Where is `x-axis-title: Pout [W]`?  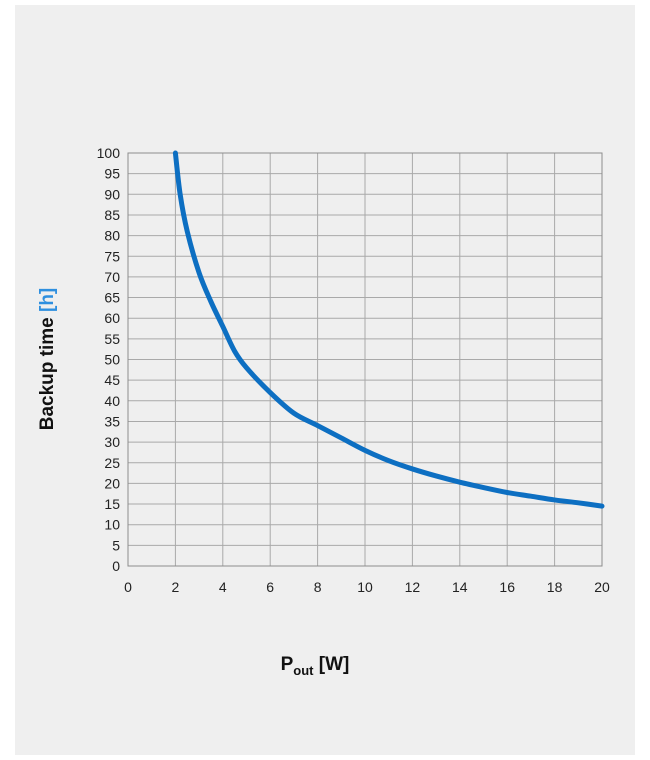 x-axis-title: Pout [W] is located at coordinates (315, 666).